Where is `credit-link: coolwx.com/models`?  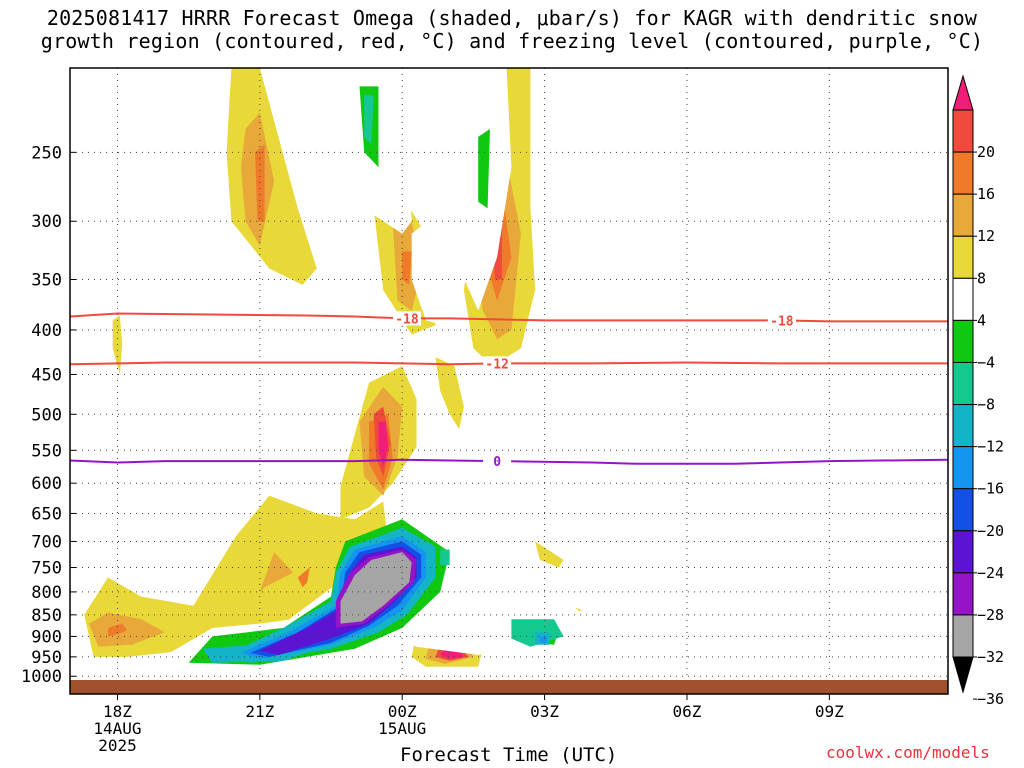
credit-link: coolwx.com/models is located at coordinates (908, 752).